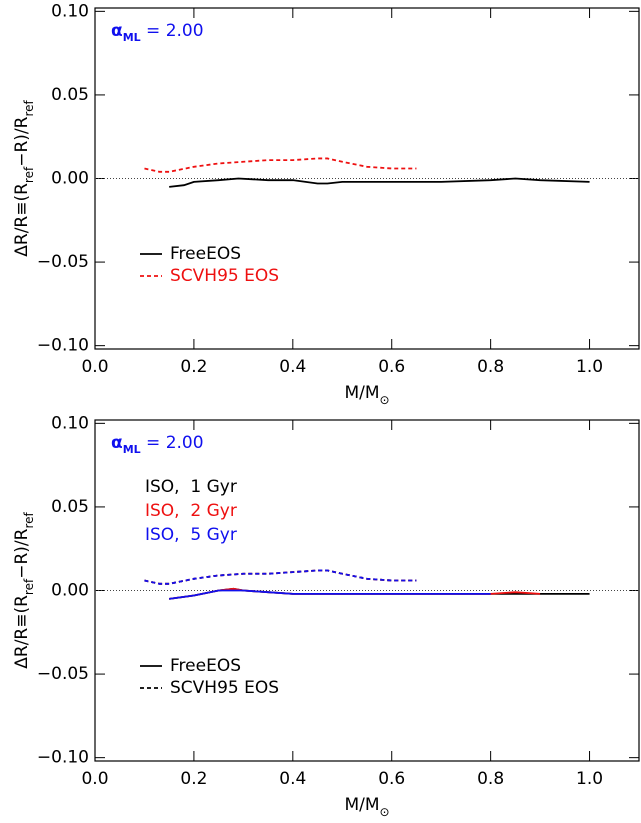 This screenshot has width=641, height=823. I want to click on age-legend-label: ISO, 1 Gyr, so click(191, 487).